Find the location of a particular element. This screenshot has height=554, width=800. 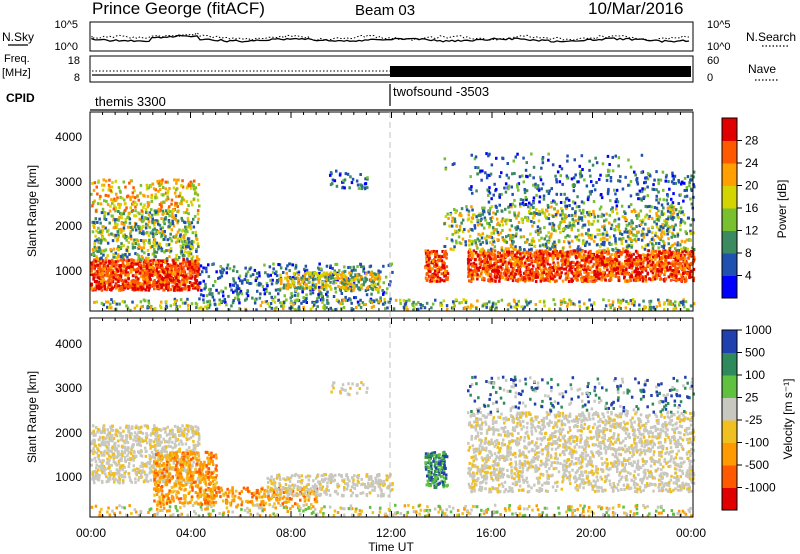

freq-tick-top-right: 60 is located at coordinates (713, 61).